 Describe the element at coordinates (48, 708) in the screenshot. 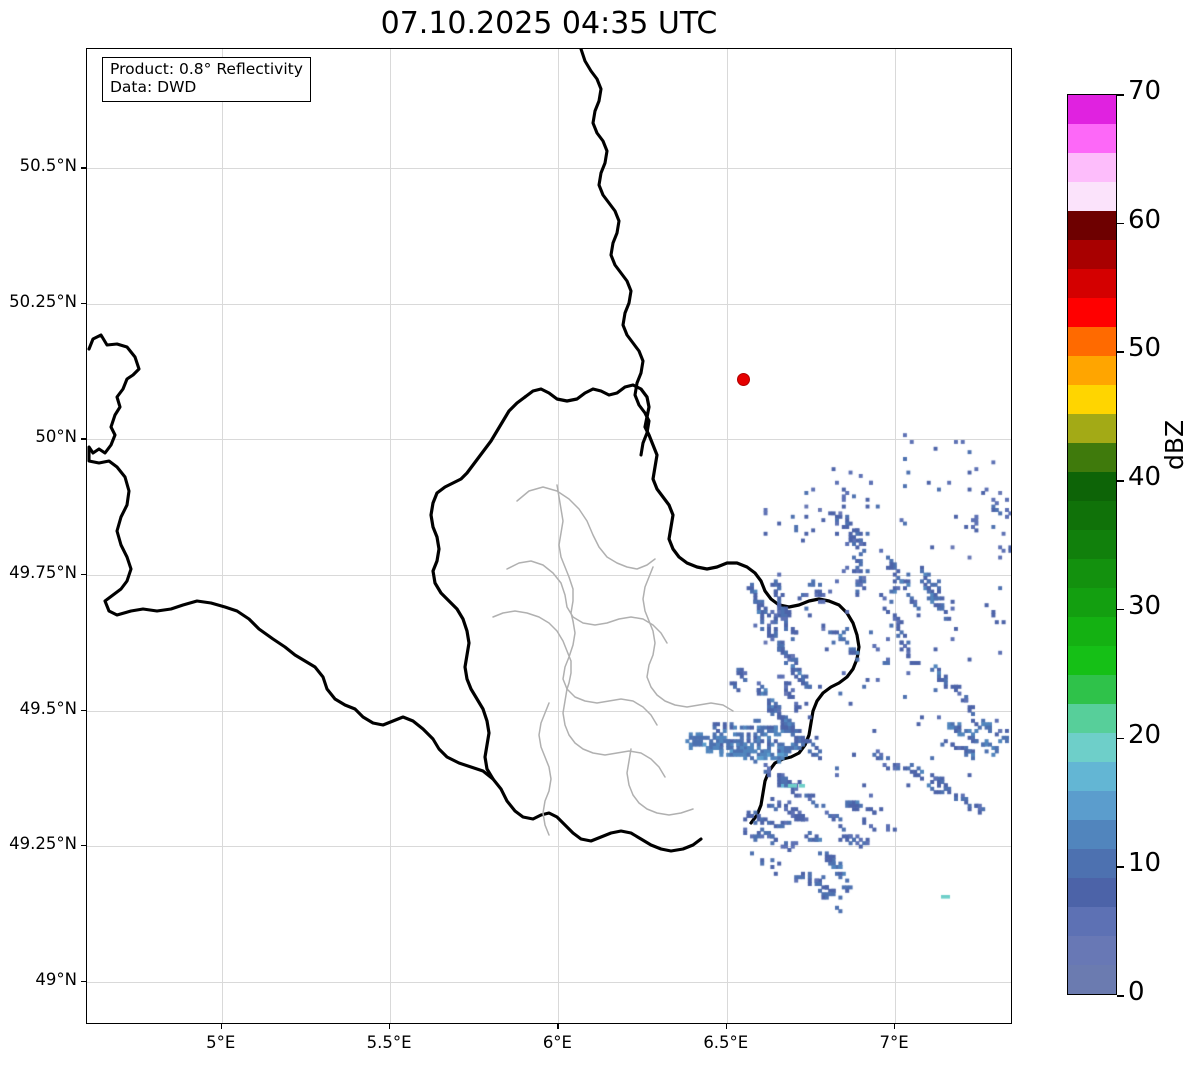

I see `y-axis-tick-label: 49.5°N` at that location.